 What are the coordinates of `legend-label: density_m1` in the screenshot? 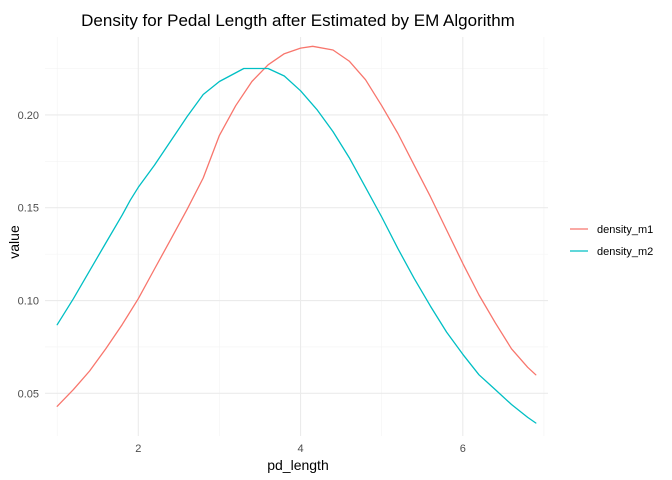 It's located at (625, 230).